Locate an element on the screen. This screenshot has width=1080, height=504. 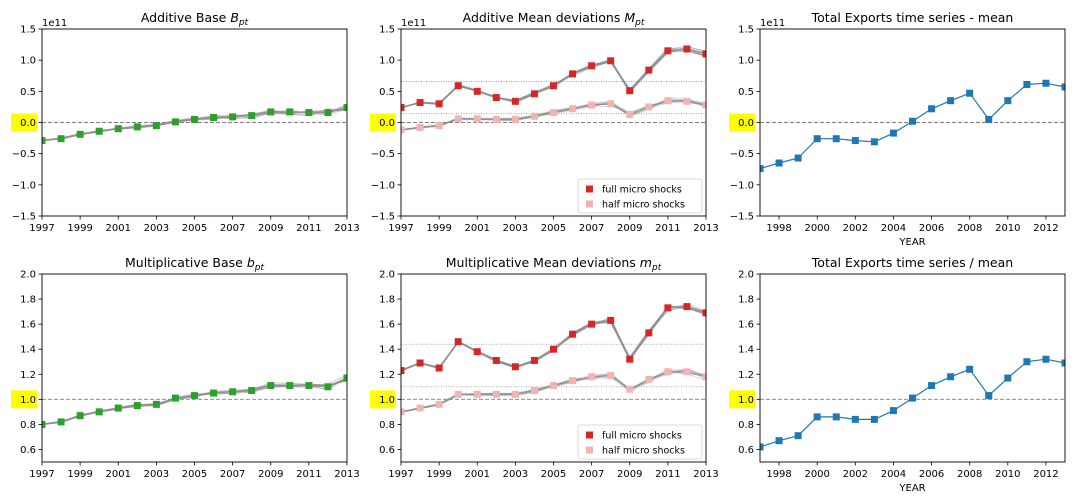
x-tick-label: 2001 is located at coordinates (118, 474).